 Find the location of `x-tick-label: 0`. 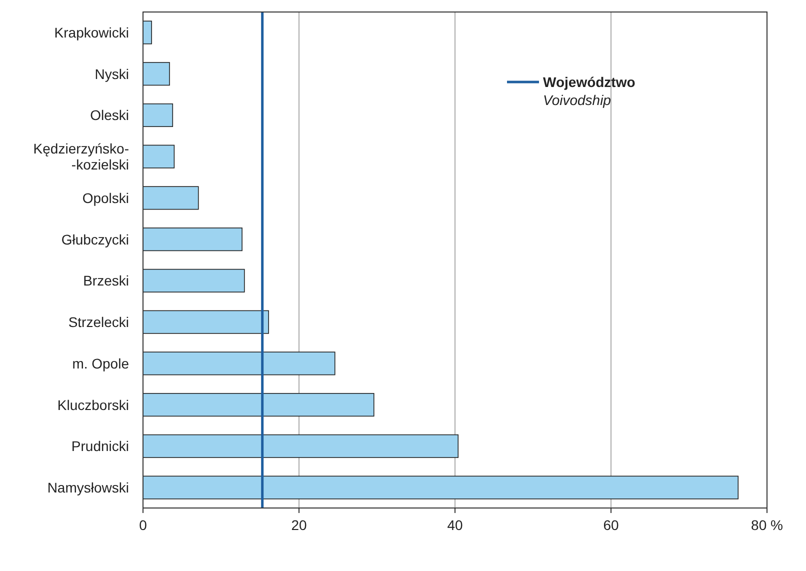

x-tick-label: 0 is located at coordinates (143, 525).